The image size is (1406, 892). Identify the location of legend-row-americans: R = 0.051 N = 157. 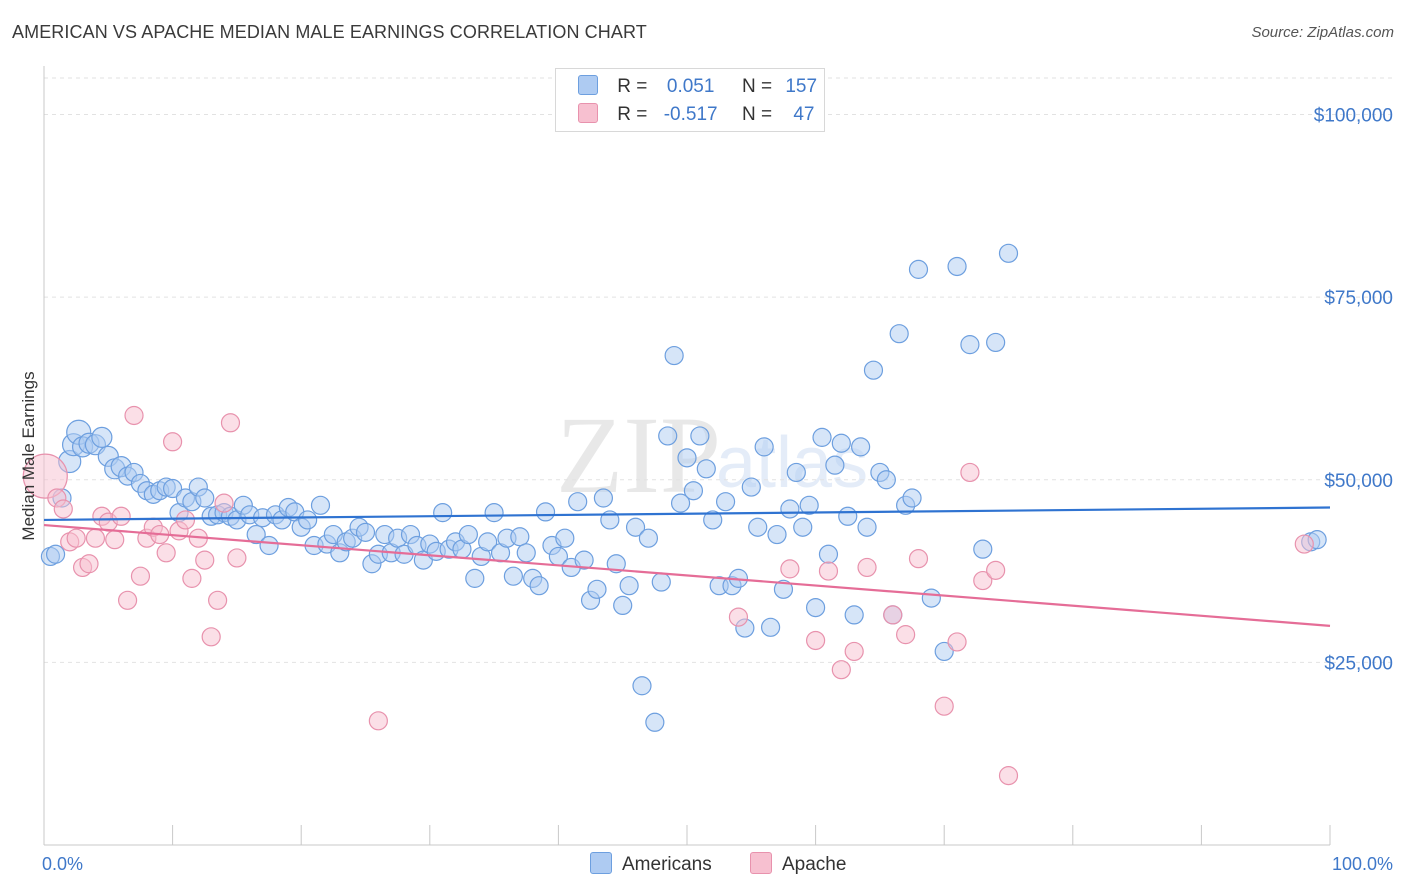
(697, 89).